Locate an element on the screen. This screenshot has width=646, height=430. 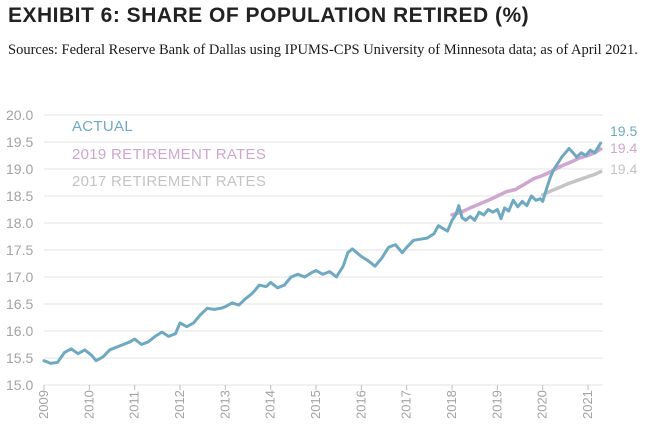
end-labels: 19.519.419.4 is located at coordinates (623, 150).